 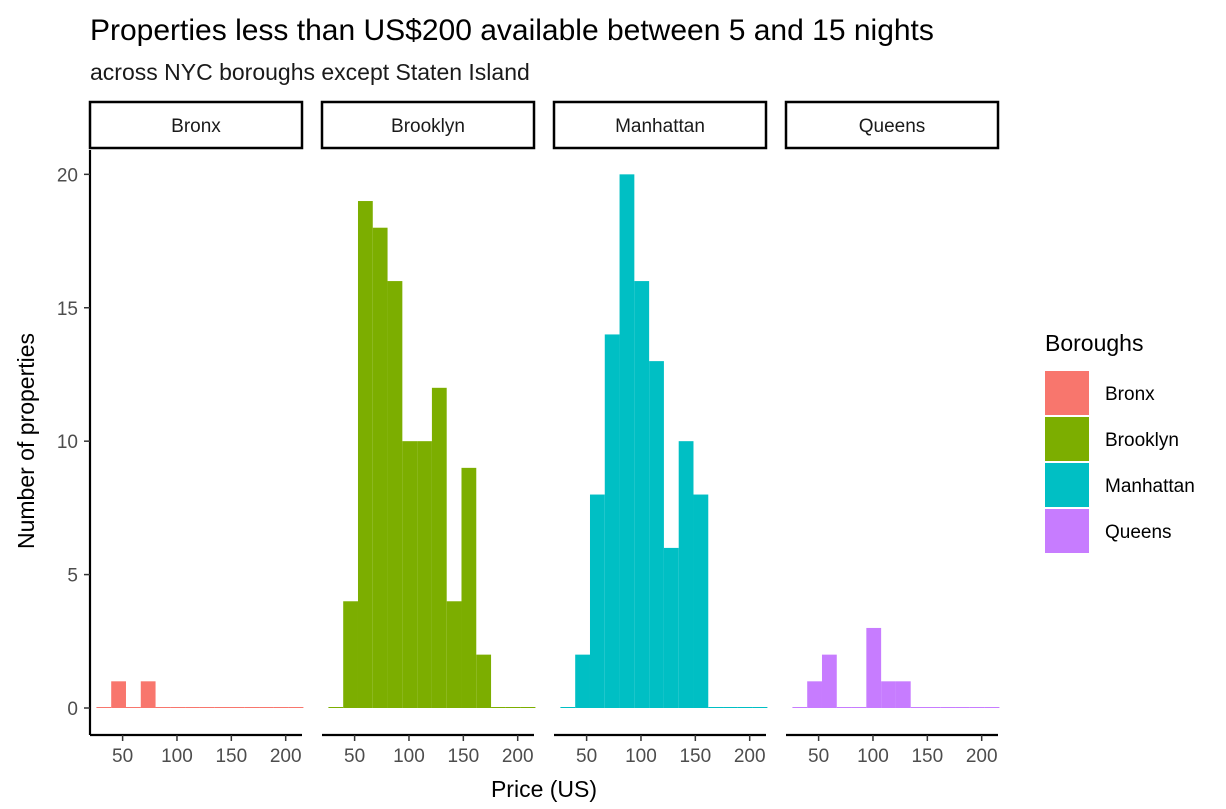 I want to click on y-tick-label: 20, so click(x=67, y=175).